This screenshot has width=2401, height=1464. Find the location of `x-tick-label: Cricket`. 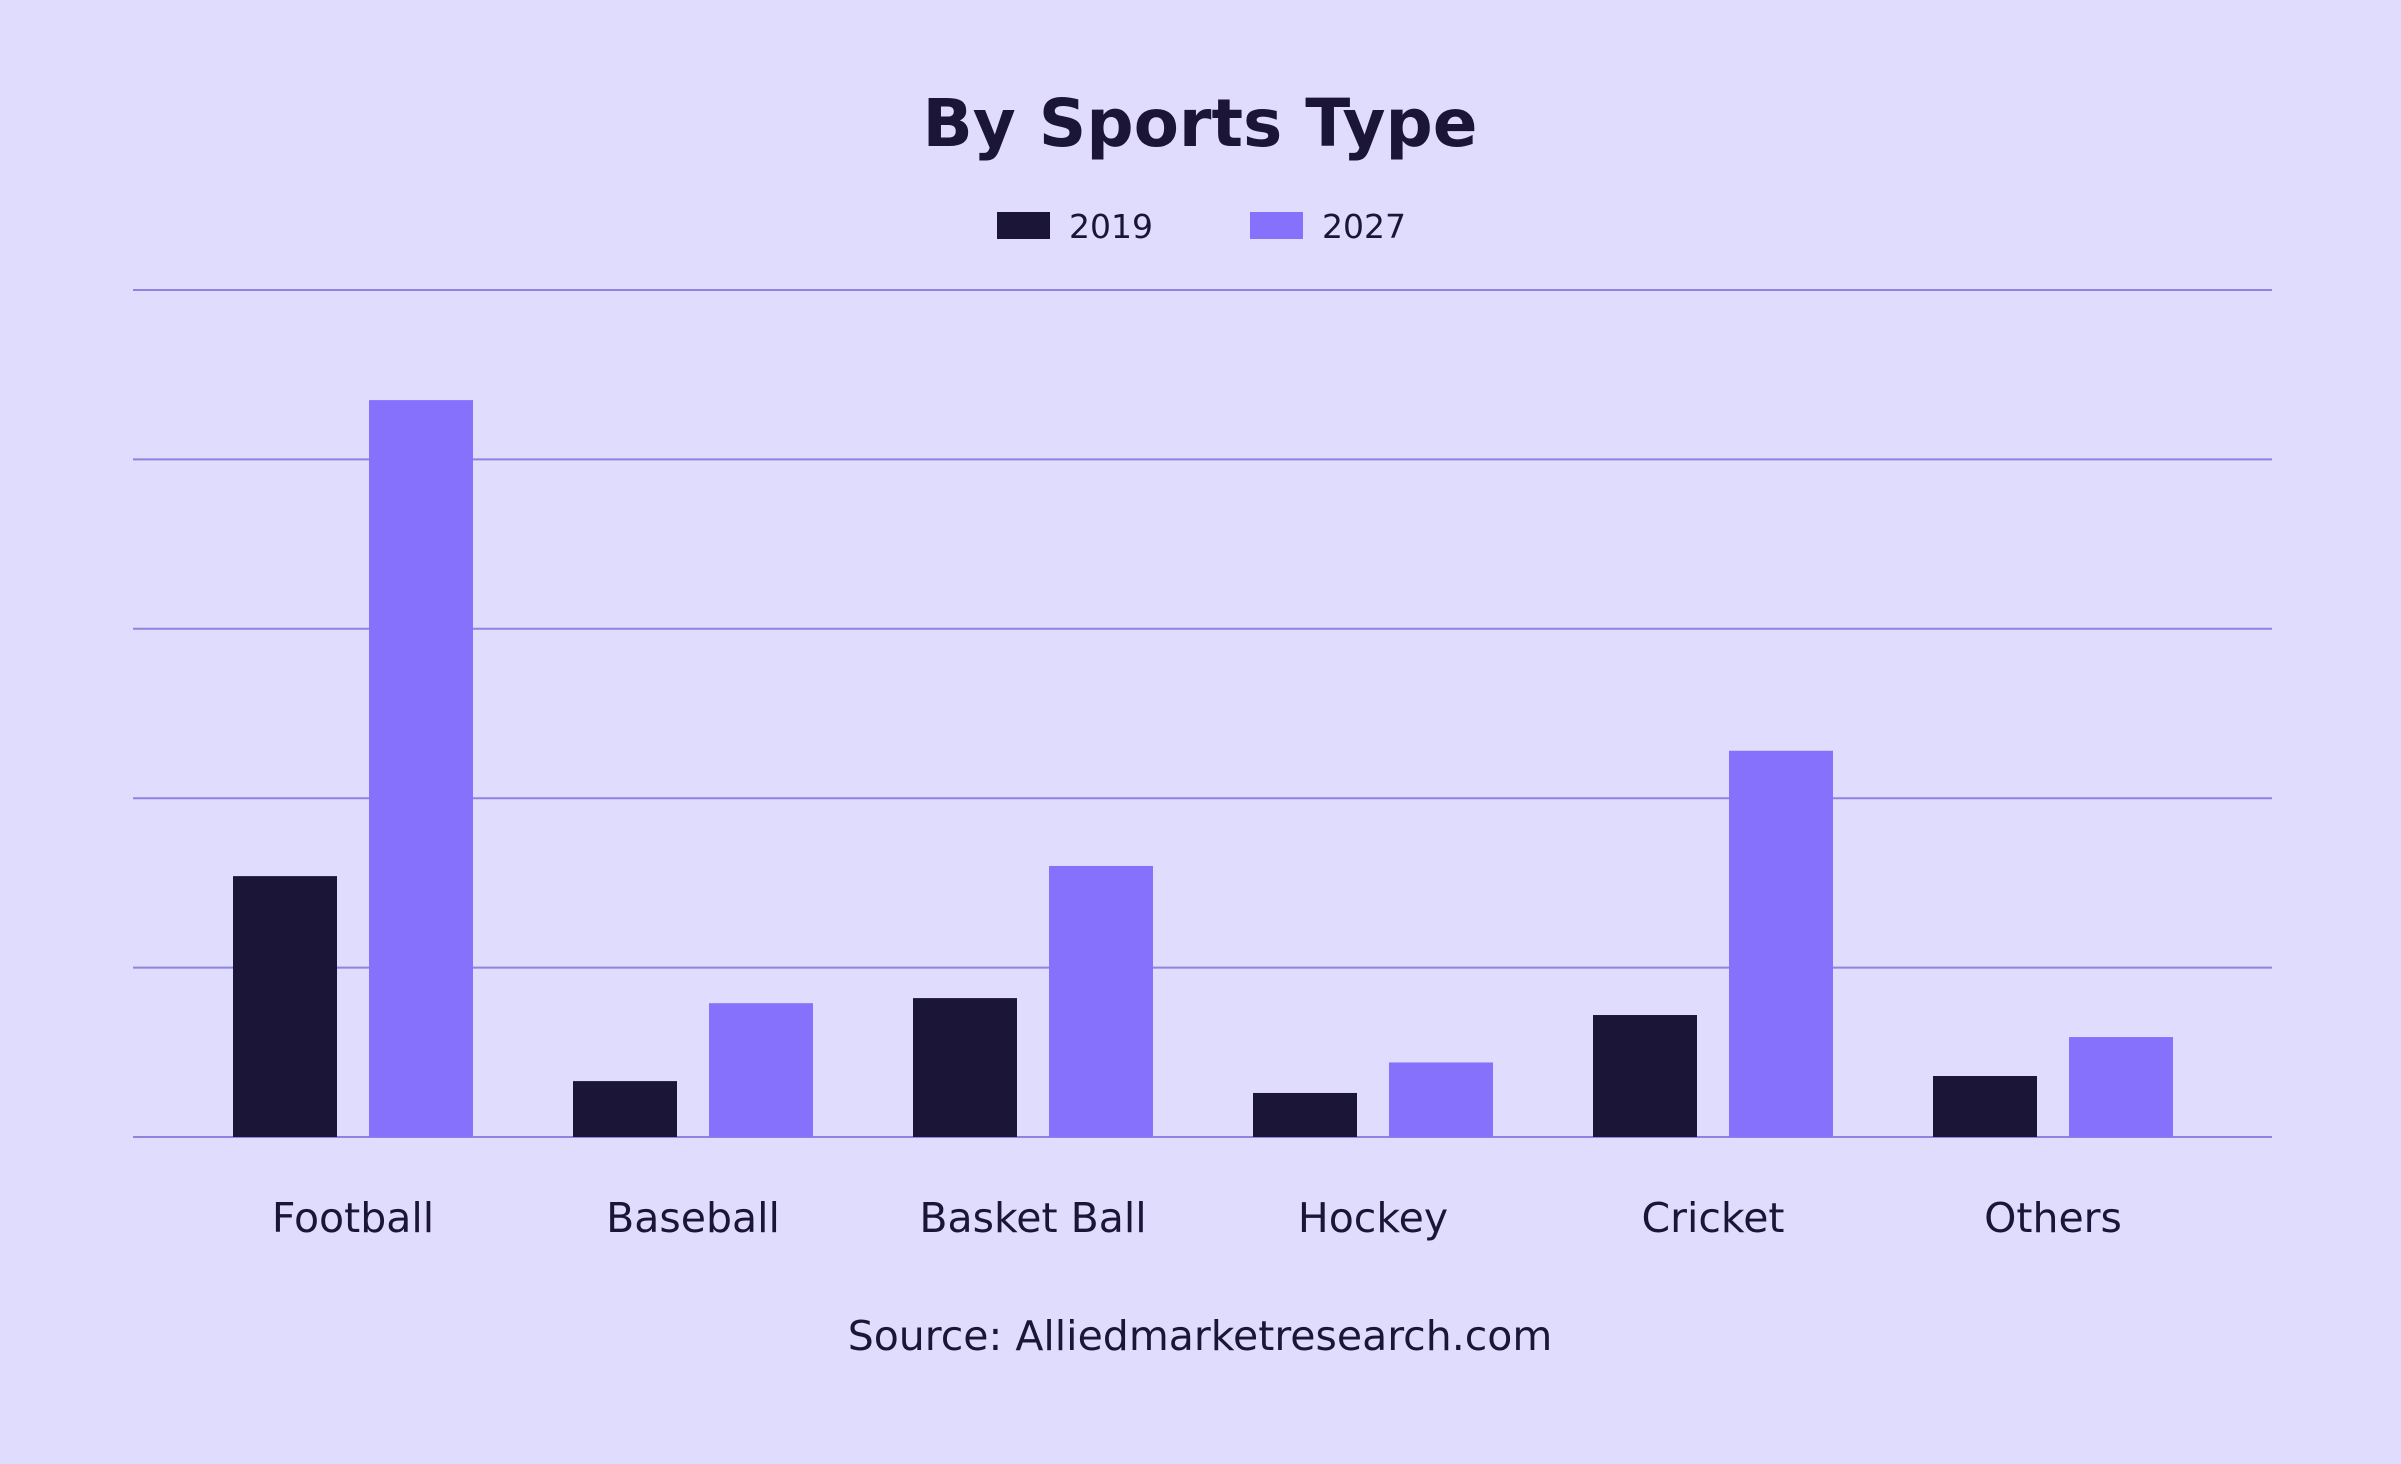

x-tick-label: Cricket is located at coordinates (1713, 1218).